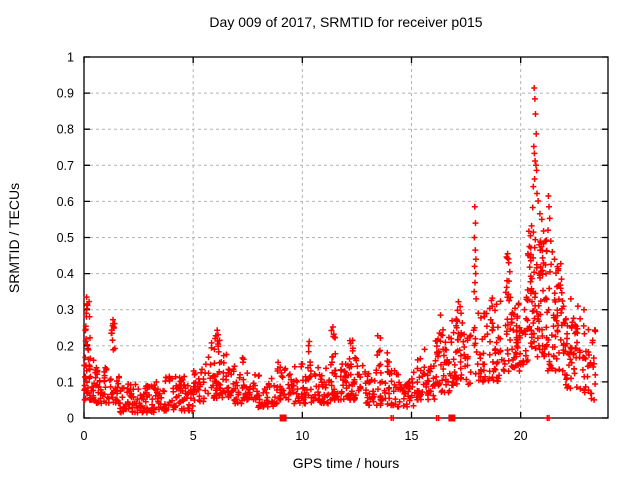 The image size is (640, 480). What do you see at coordinates (65, 310) in the screenshot?
I see `y-tick-label: 0.3` at bounding box center [65, 310].